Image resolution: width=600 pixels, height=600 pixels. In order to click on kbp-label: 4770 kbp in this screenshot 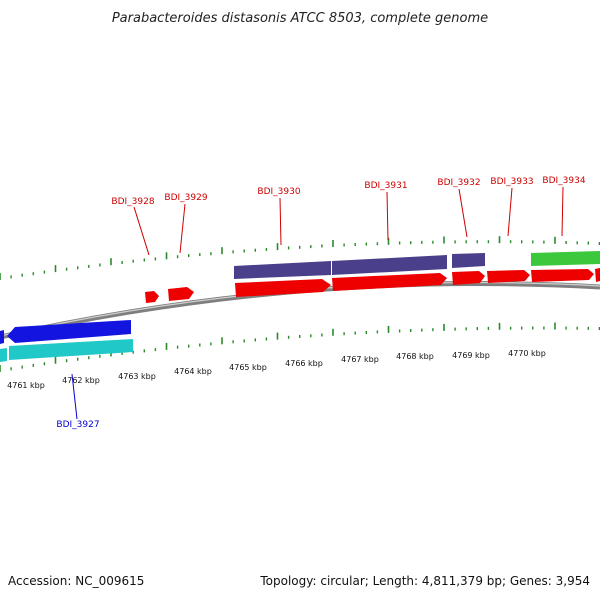, I will do `click(527, 353)`.